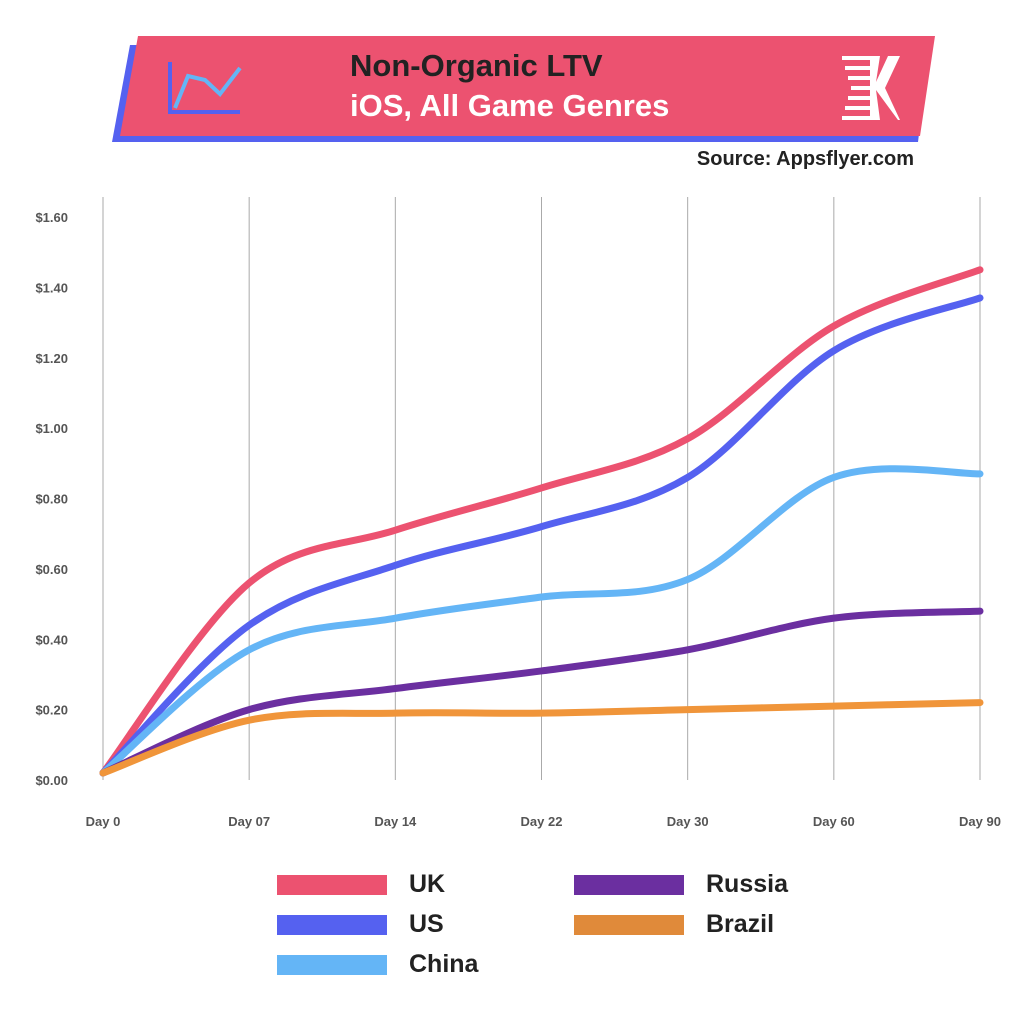  What do you see at coordinates (51, 358) in the screenshot?
I see `y-tick-label: $1.20` at bounding box center [51, 358].